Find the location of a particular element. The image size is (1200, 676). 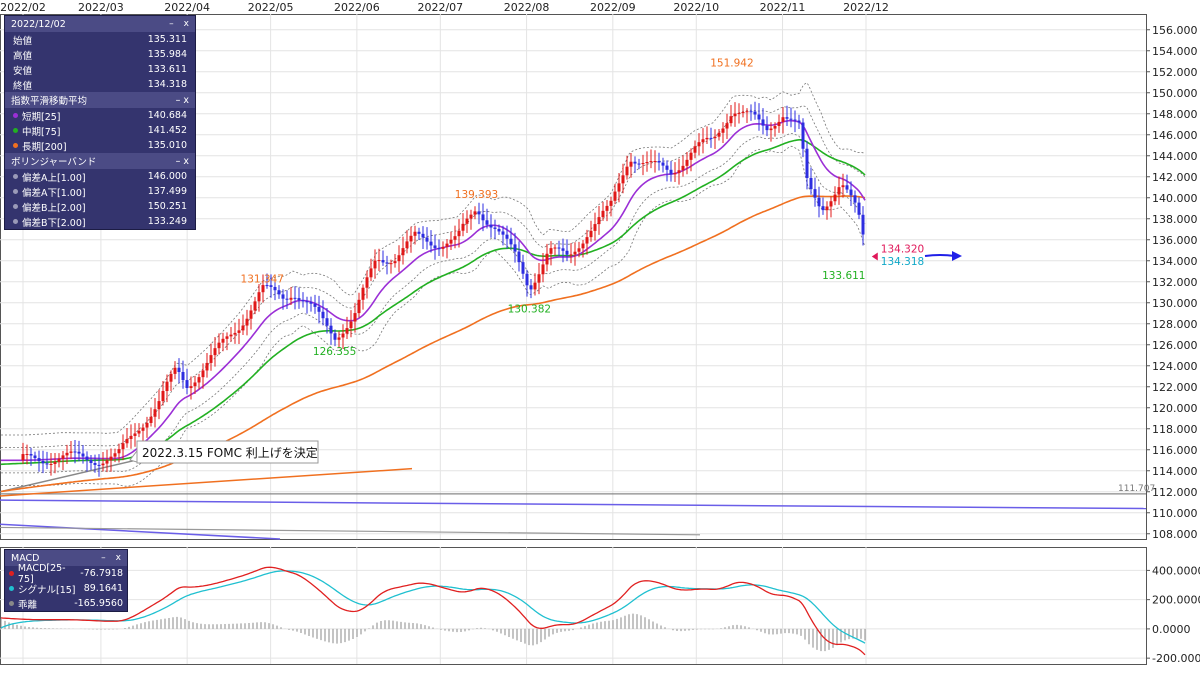

y-tick-label: 116.000 is located at coordinates (1175, 450).